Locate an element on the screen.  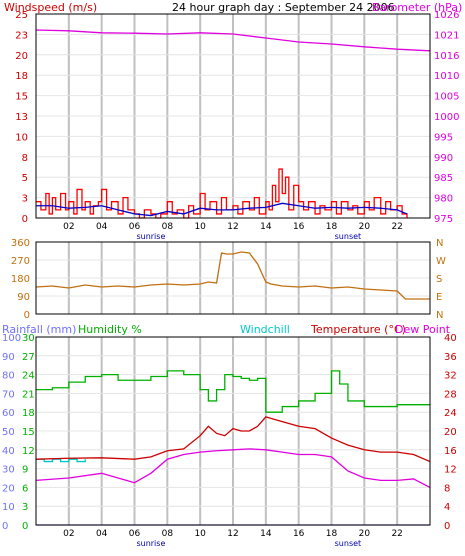
windspeed-tick-label: 18 is located at coordinates (21, 76).